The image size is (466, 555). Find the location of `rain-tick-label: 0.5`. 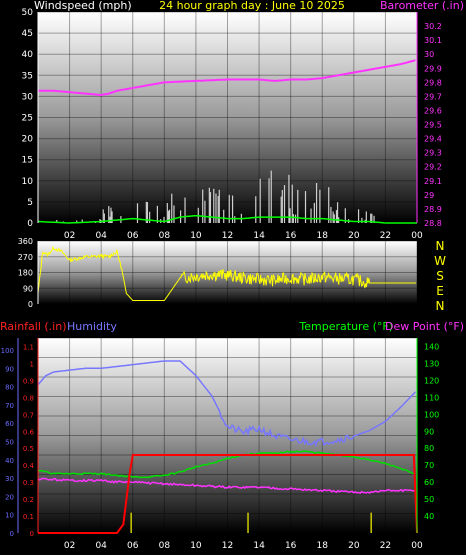

rain-tick-label: 0.5 is located at coordinates (28, 449).